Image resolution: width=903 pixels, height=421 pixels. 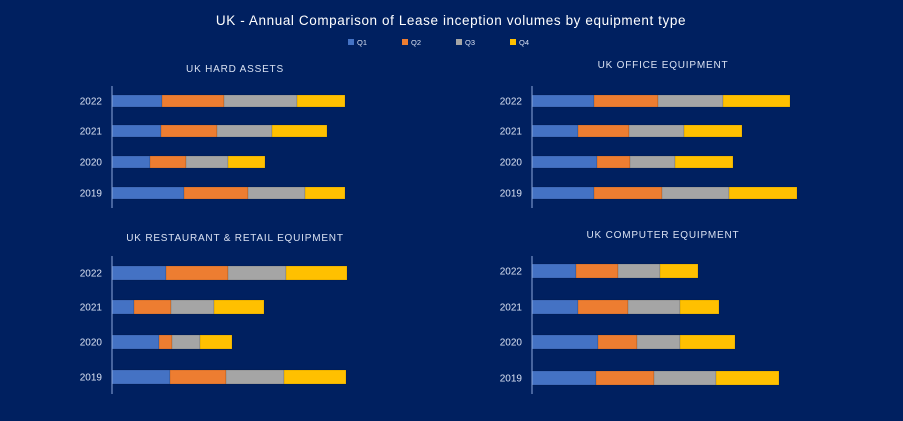 What do you see at coordinates (459, 42) in the screenshot?
I see `legend-swatch-q3` at bounding box center [459, 42].